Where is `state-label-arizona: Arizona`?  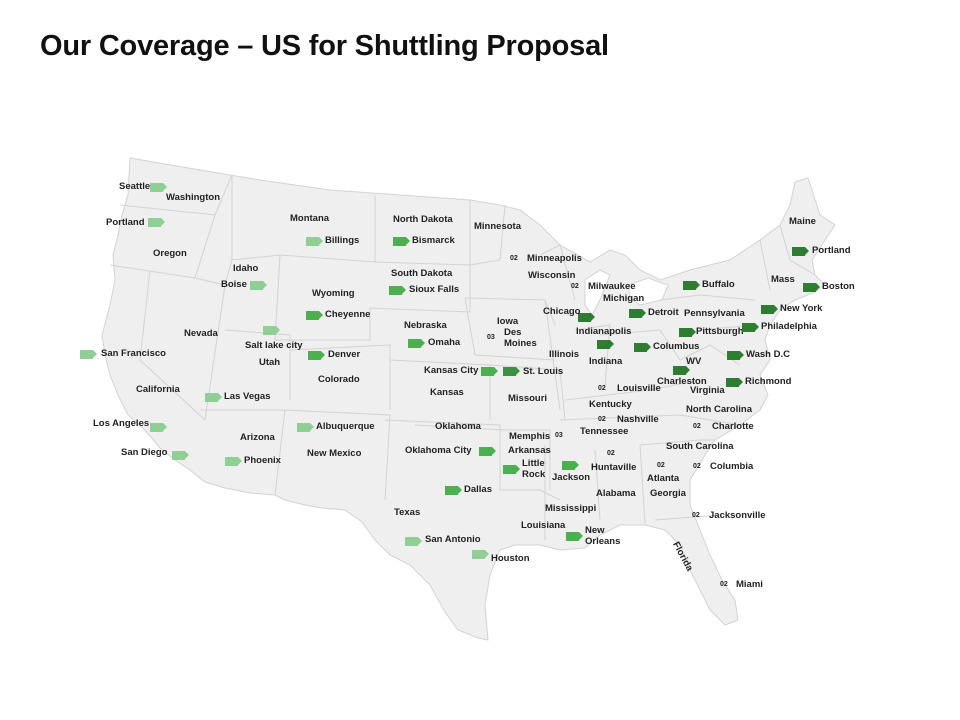 state-label-arizona: Arizona is located at coordinates (257, 437).